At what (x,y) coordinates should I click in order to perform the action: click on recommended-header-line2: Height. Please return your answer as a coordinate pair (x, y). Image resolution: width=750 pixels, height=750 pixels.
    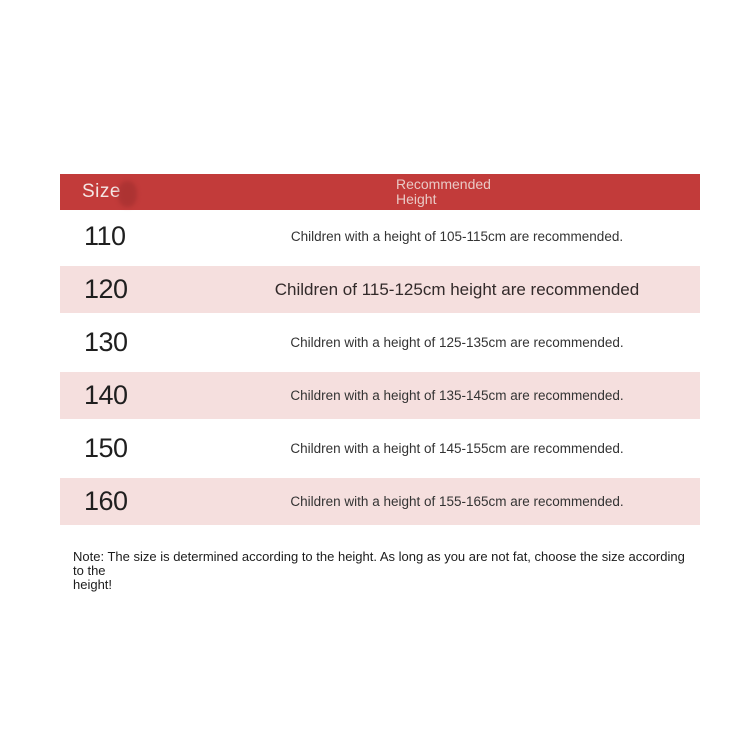
    Looking at the image, I should click on (416, 199).